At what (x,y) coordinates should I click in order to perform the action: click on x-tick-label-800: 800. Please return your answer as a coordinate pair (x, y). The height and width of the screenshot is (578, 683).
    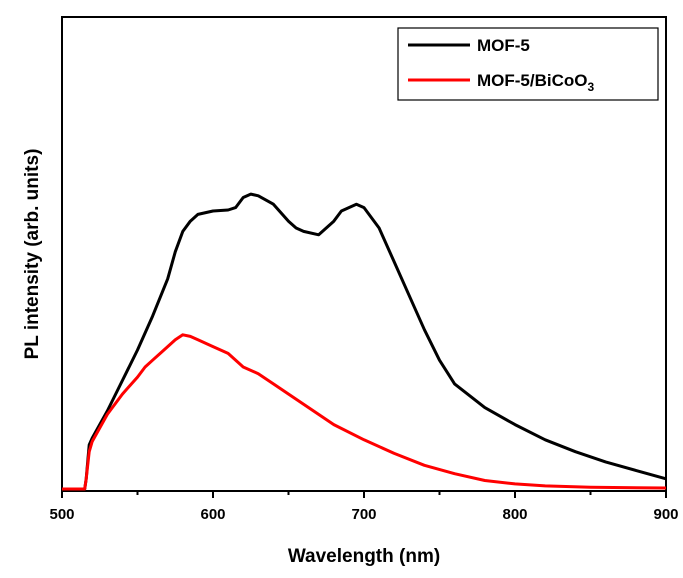
    Looking at the image, I should click on (514, 514).